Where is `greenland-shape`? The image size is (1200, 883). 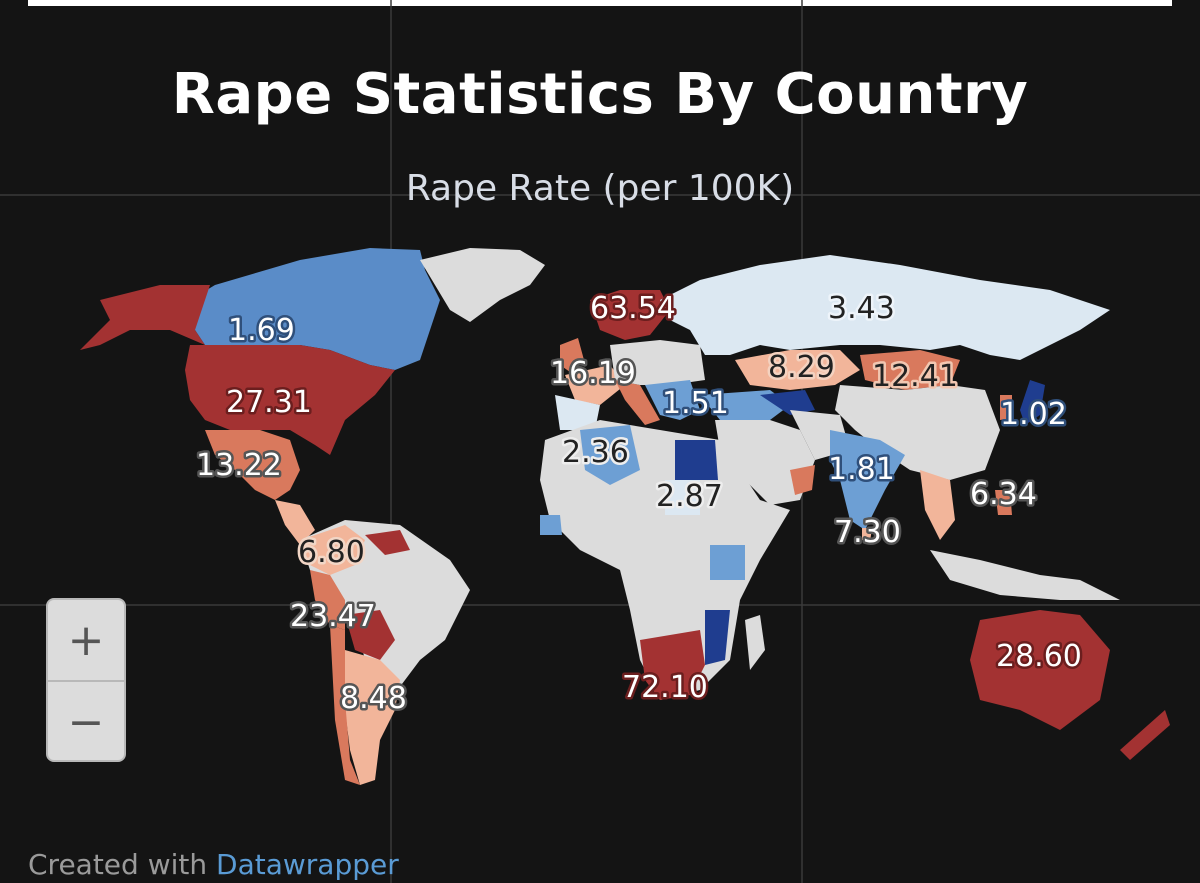
greenland-shape is located at coordinates (482, 285).